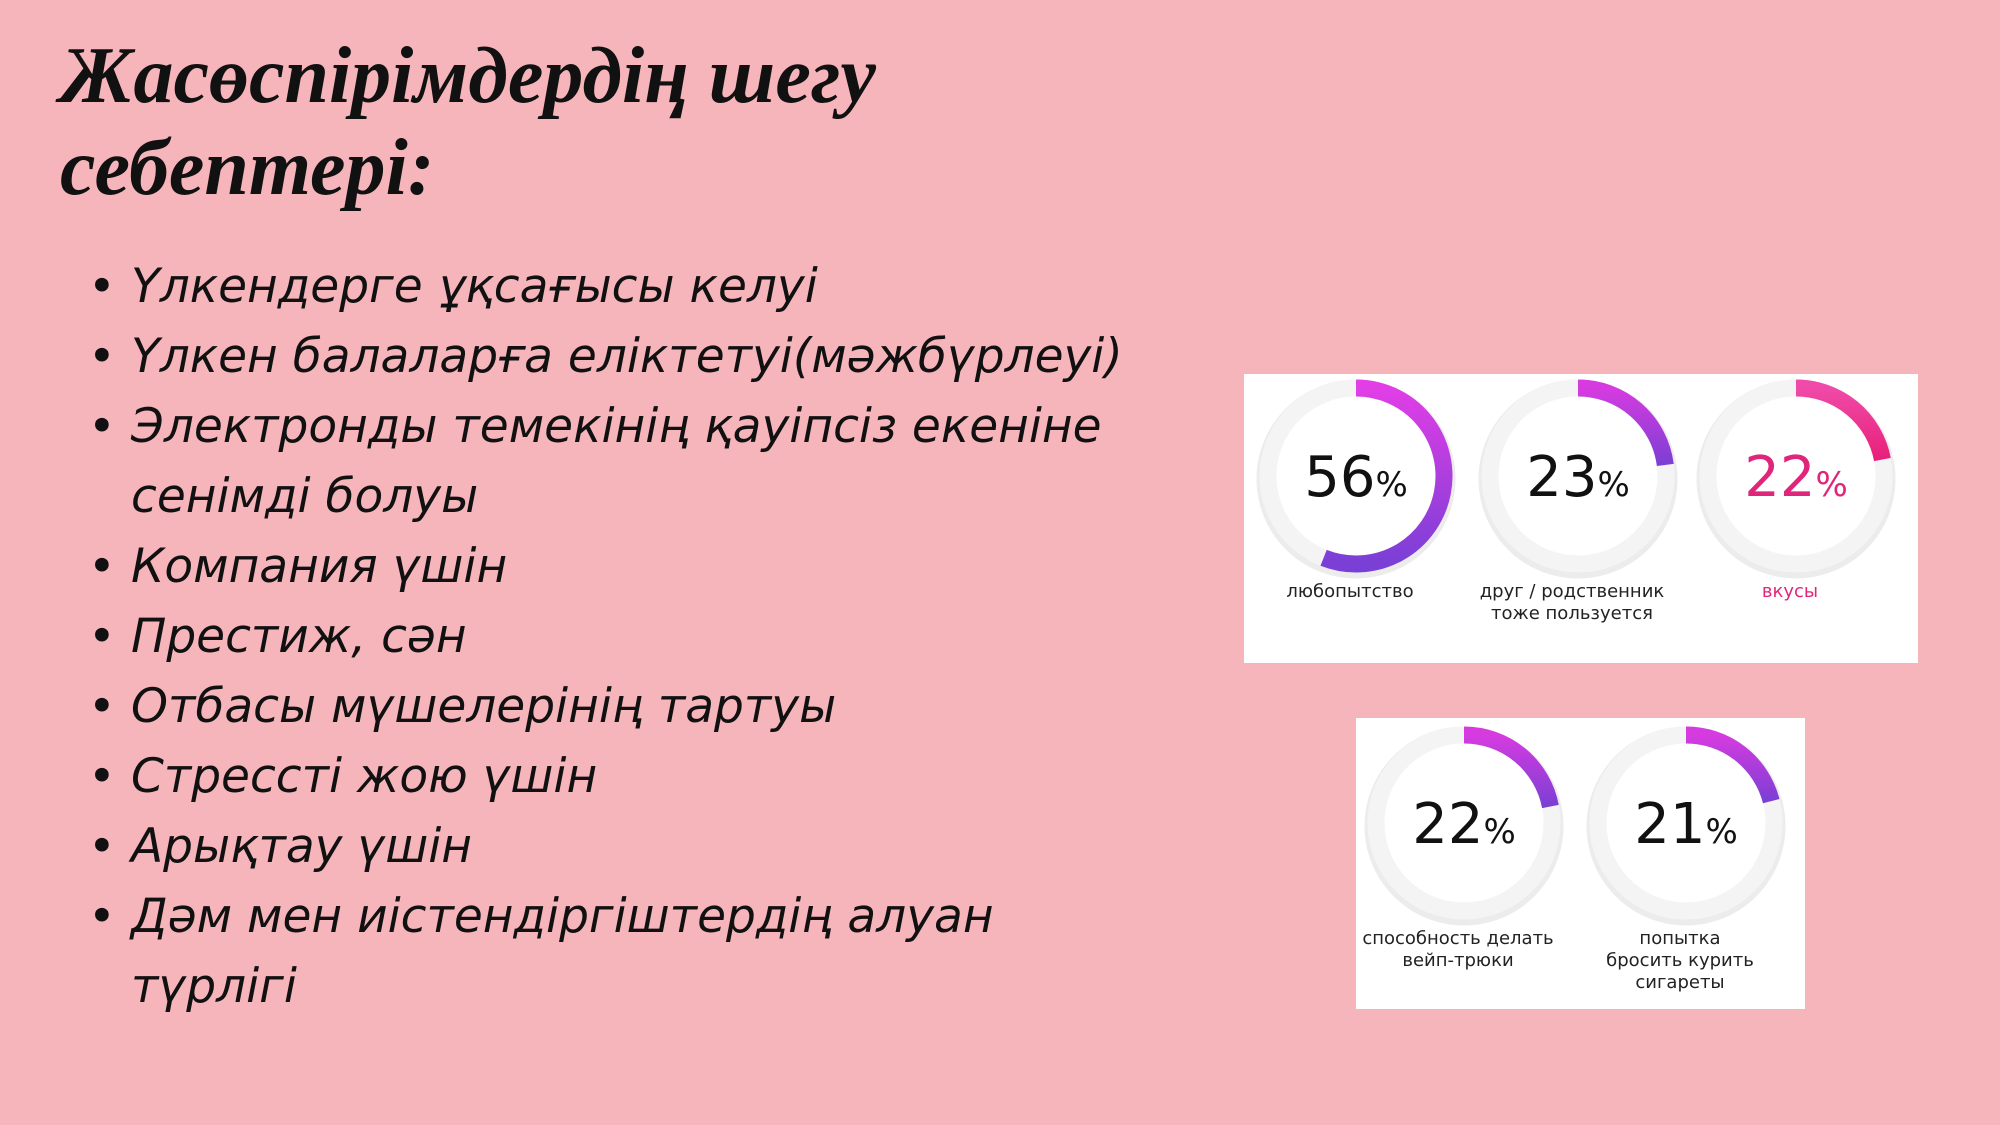 This screenshot has width=2000, height=1125. Describe the element at coordinates (1680, 960) in the screenshot. I see `donut-label: бросить курить` at that location.